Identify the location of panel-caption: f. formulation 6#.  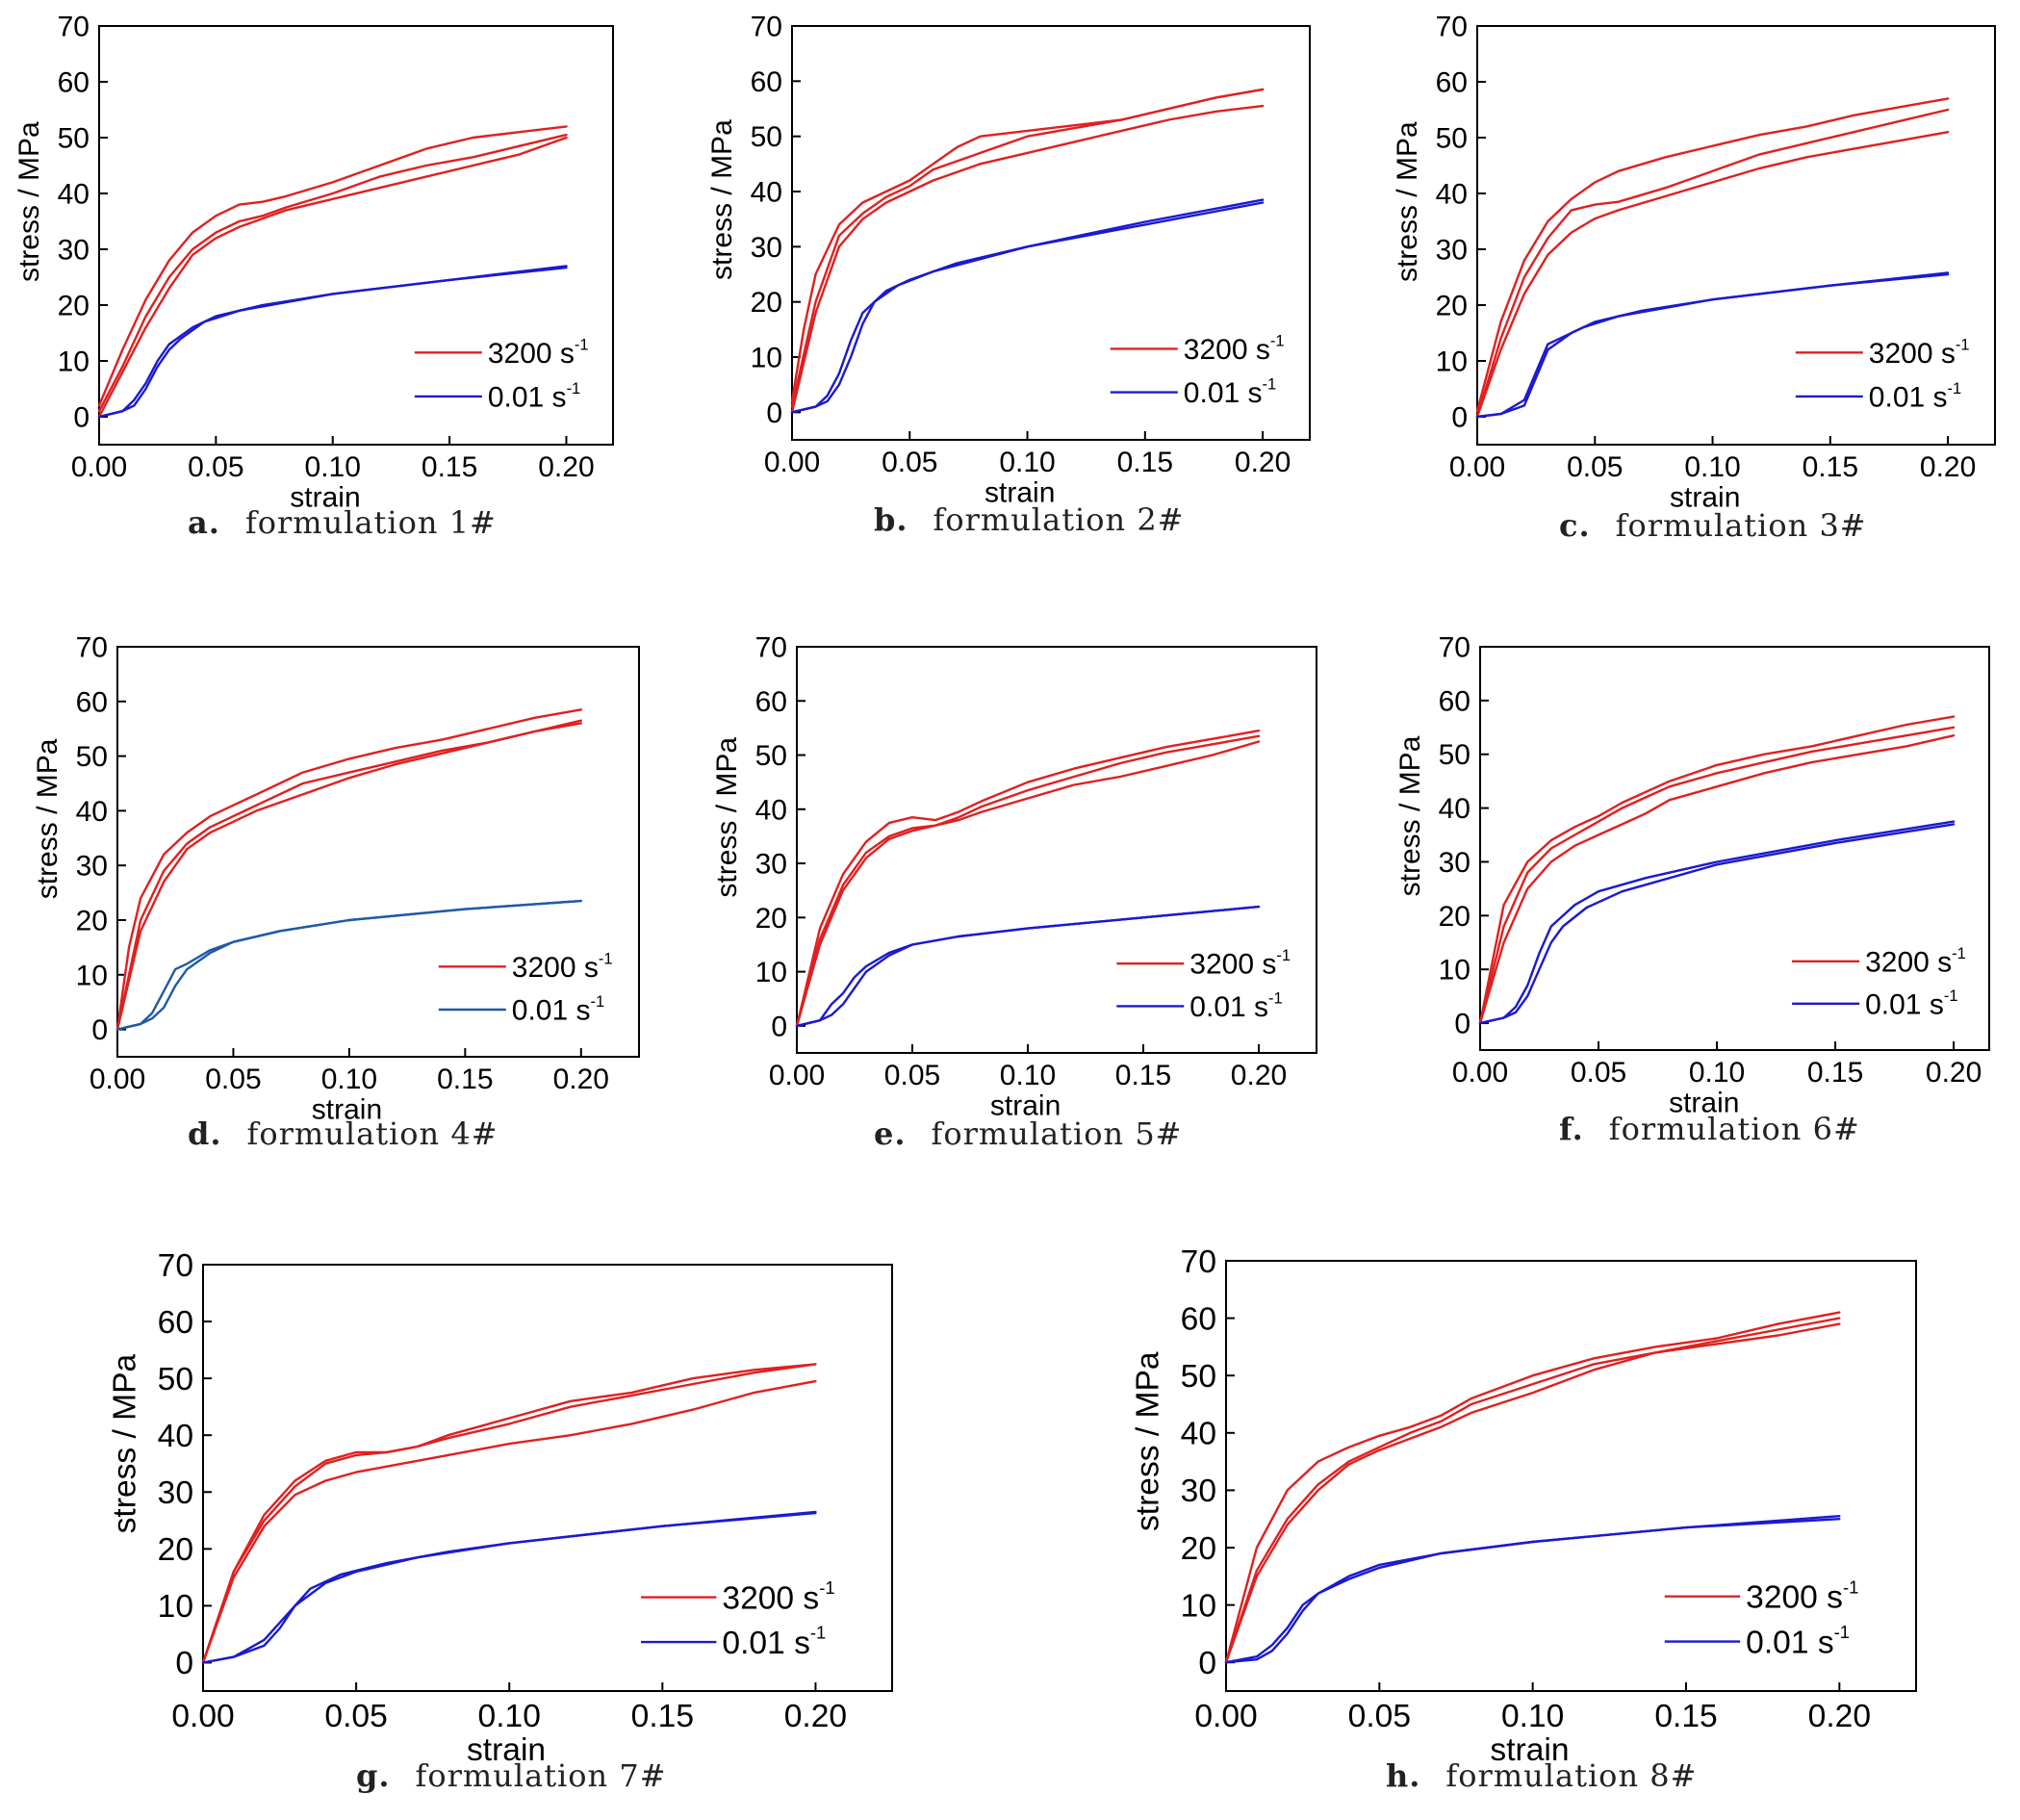
(1710, 1129).